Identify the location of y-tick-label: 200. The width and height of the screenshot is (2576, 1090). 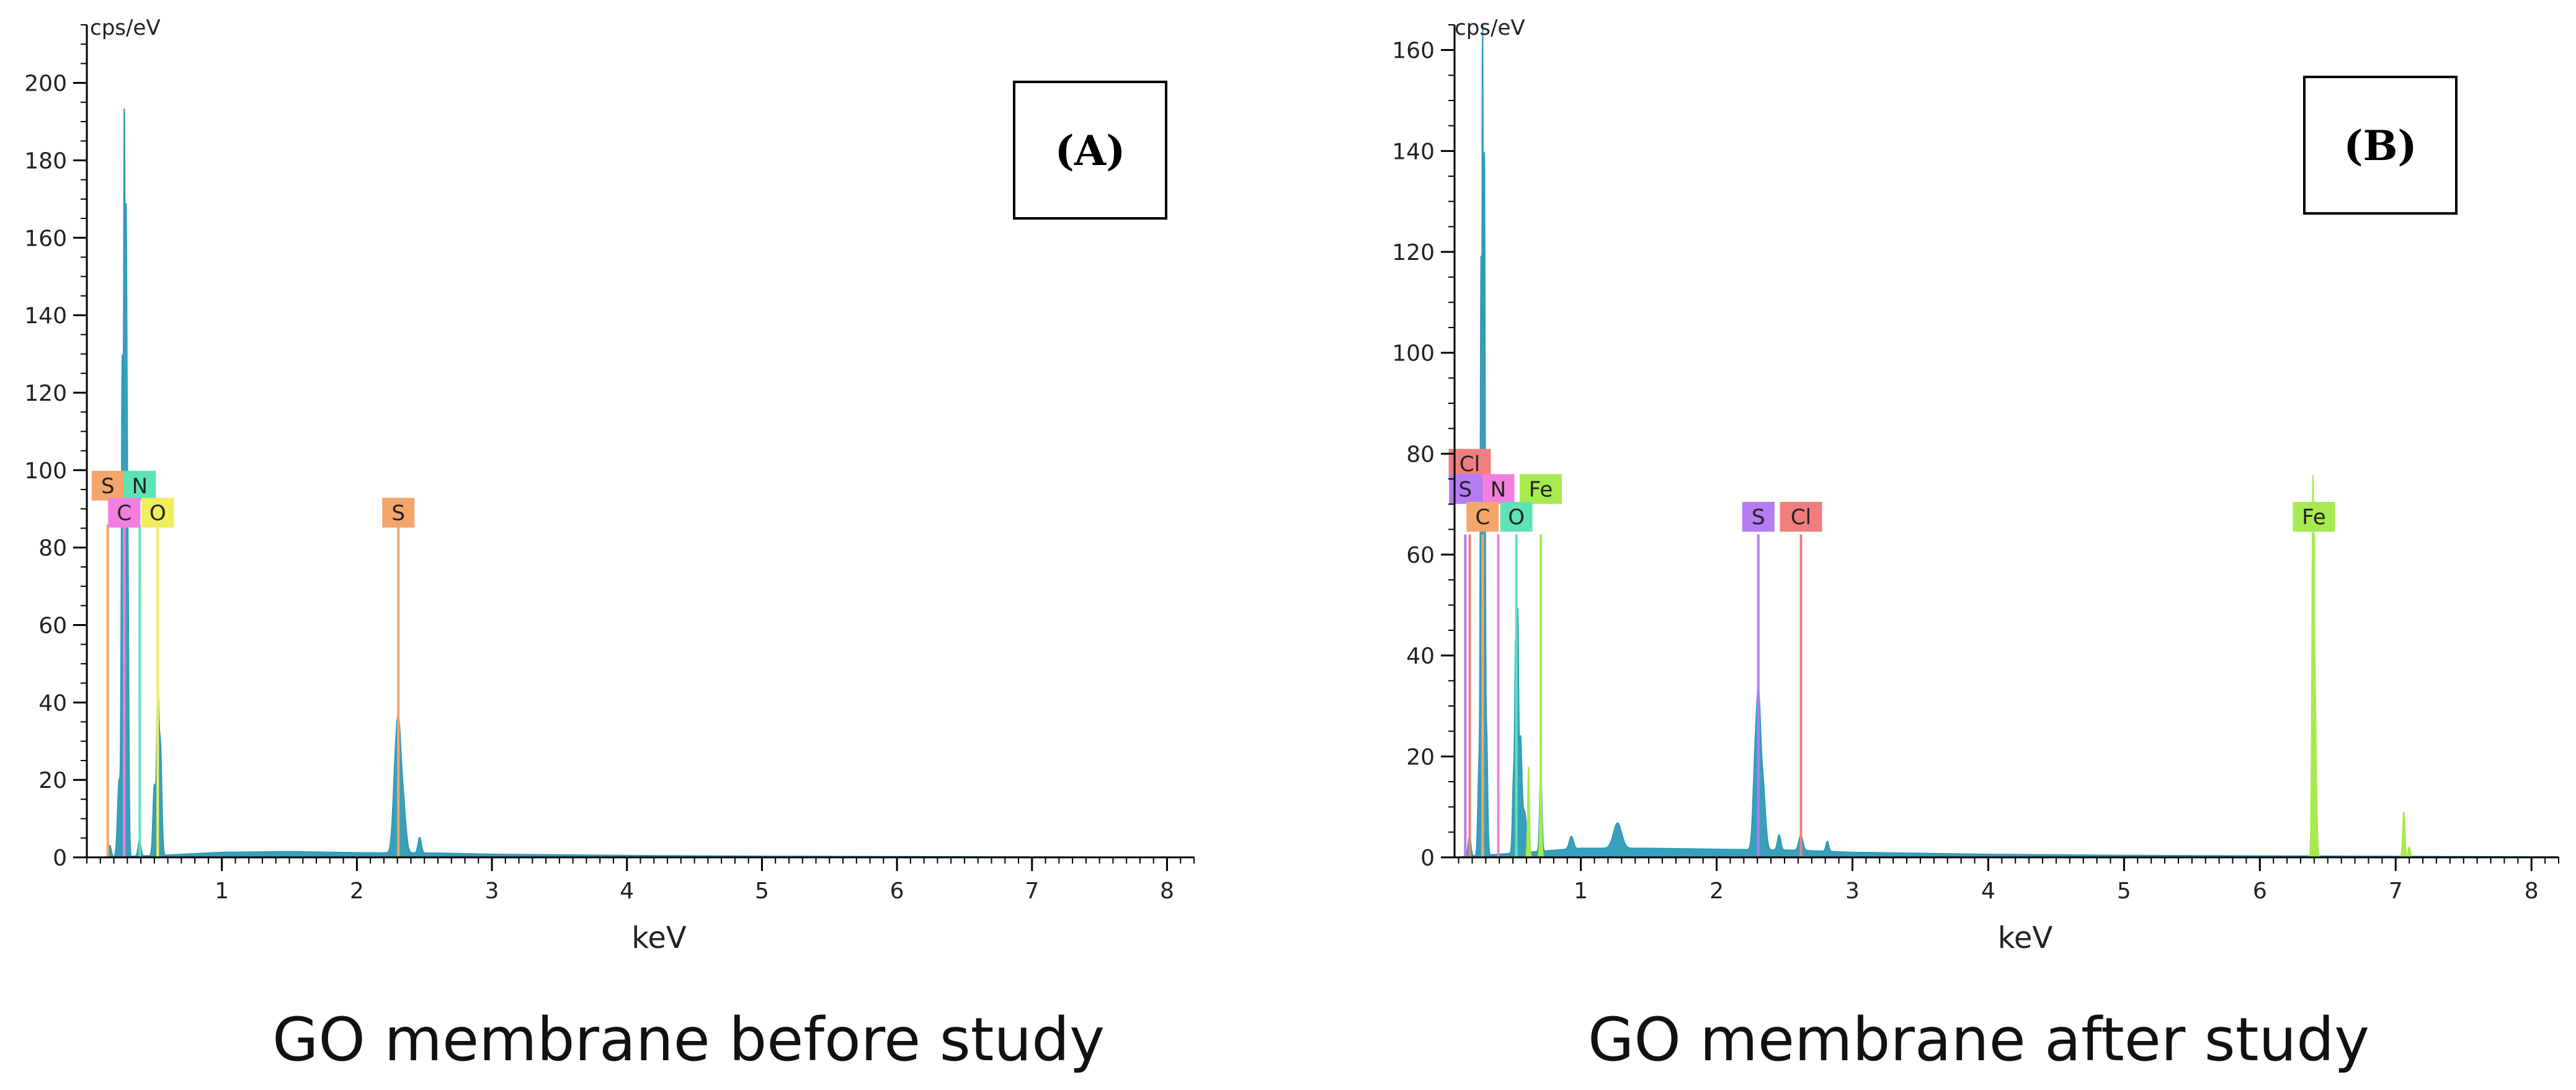
(45, 84).